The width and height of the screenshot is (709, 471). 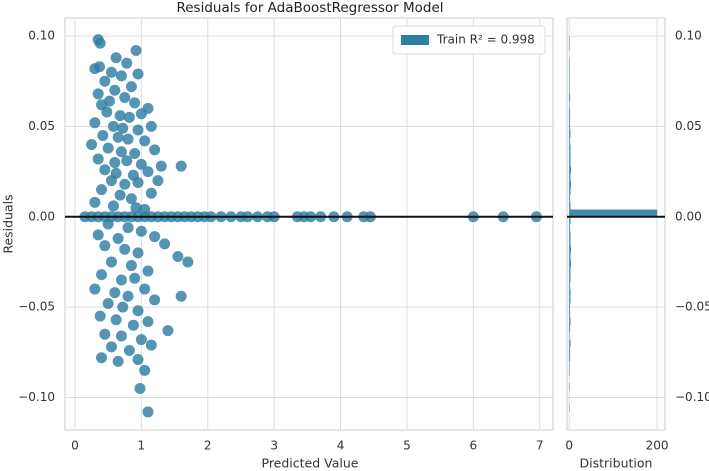 I want to click on x-tick-label: 2, so click(x=208, y=446).